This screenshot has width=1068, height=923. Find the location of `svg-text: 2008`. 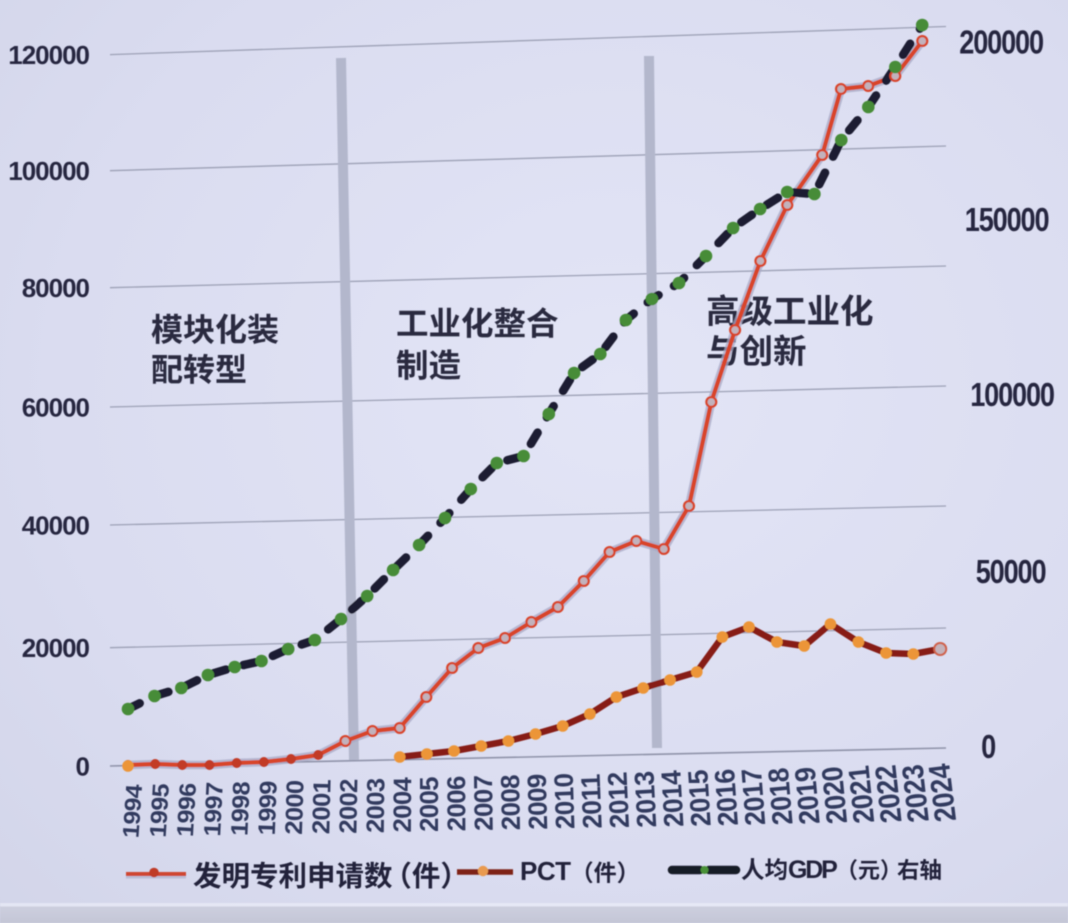

svg-text: 2008 is located at coordinates (510, 803).